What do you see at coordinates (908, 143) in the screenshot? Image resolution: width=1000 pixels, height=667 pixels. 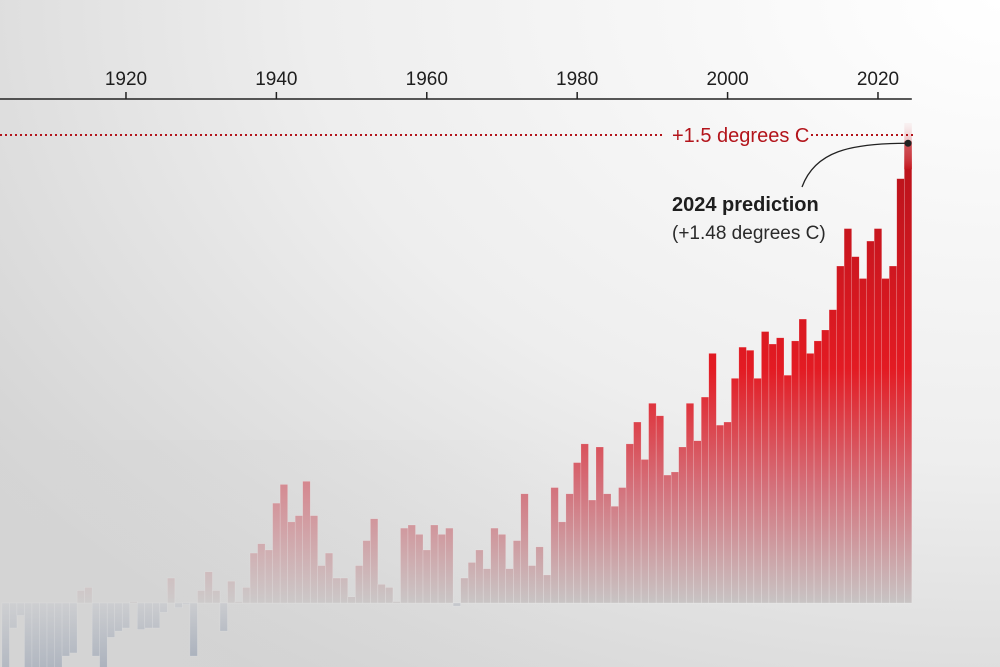 I see `annotation-point` at bounding box center [908, 143].